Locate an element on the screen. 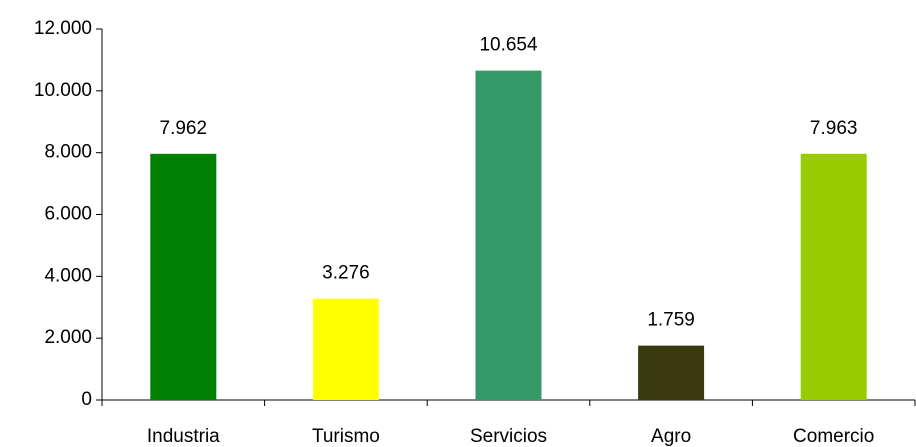 The height and width of the screenshot is (447, 916). y-tick-label: 0 is located at coordinates (86, 399).